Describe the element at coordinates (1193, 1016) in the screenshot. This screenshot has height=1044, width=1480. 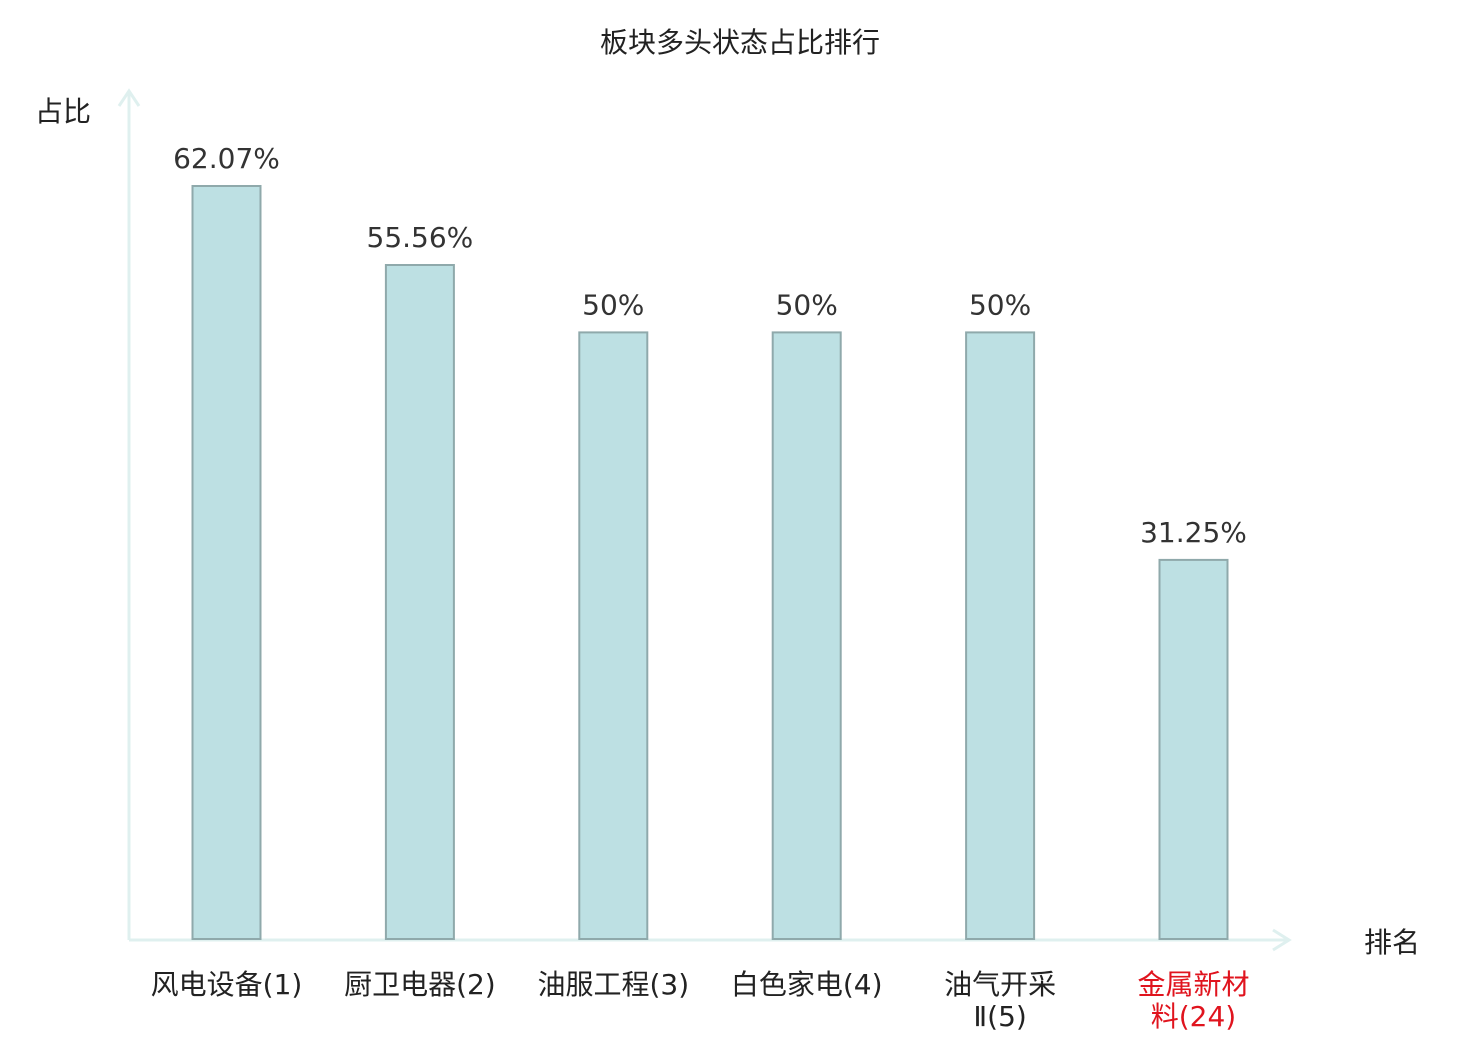
I see `category-label-6-line-2: 料(24)` at that location.